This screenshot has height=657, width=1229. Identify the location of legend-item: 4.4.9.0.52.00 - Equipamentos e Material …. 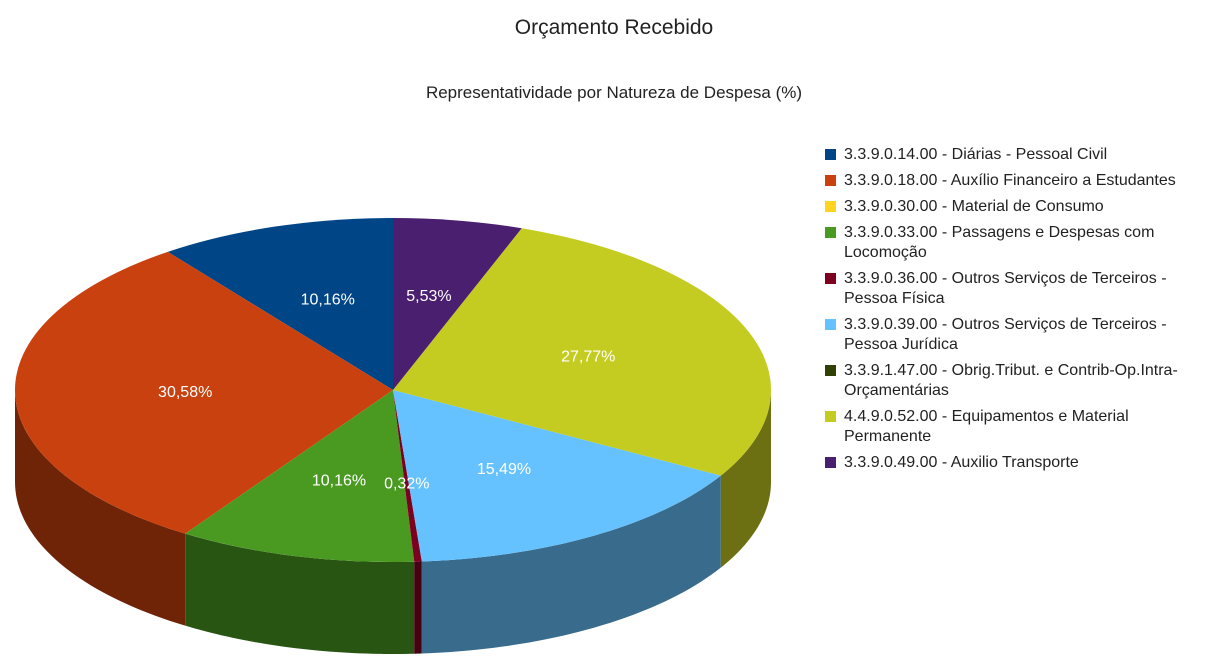
(1021, 427).